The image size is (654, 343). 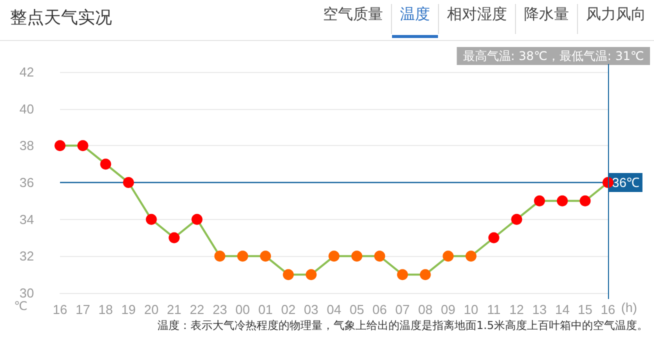 I want to click on chart-title: 整点天气实况, so click(x=61, y=18).